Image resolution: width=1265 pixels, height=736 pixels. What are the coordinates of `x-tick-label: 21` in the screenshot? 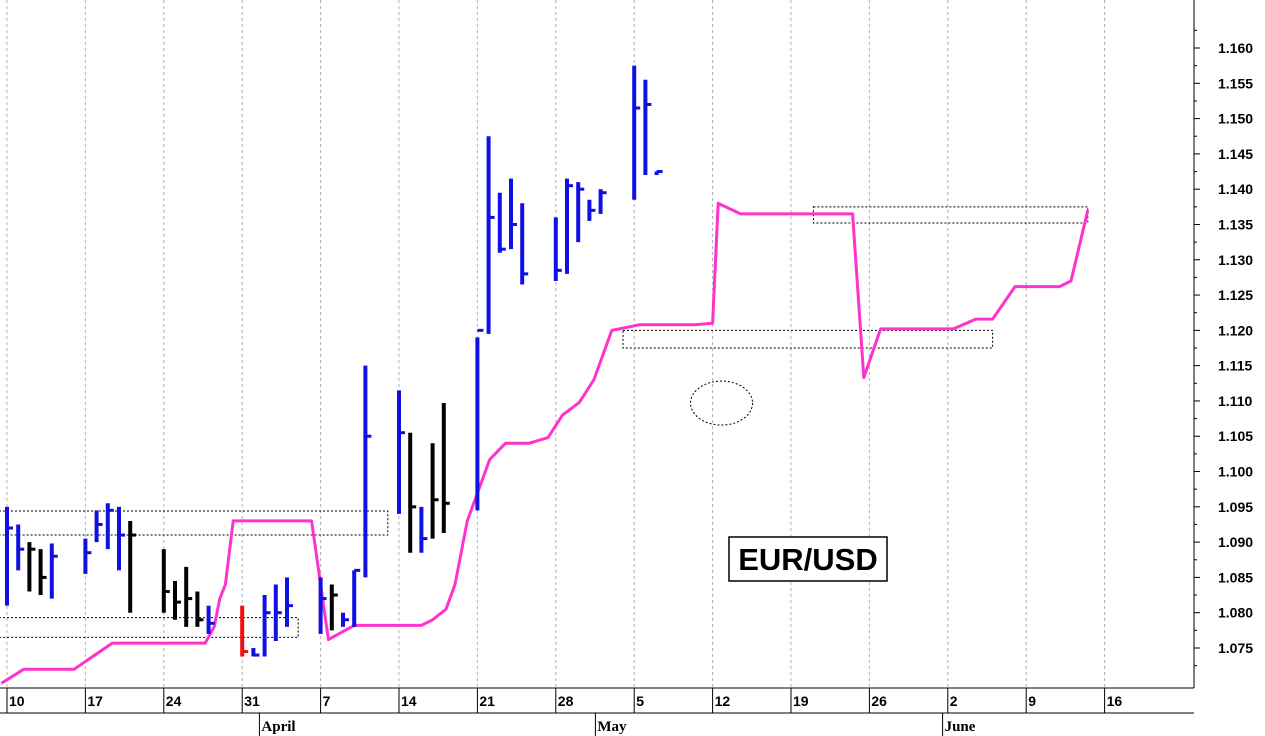 It's located at (487, 701).